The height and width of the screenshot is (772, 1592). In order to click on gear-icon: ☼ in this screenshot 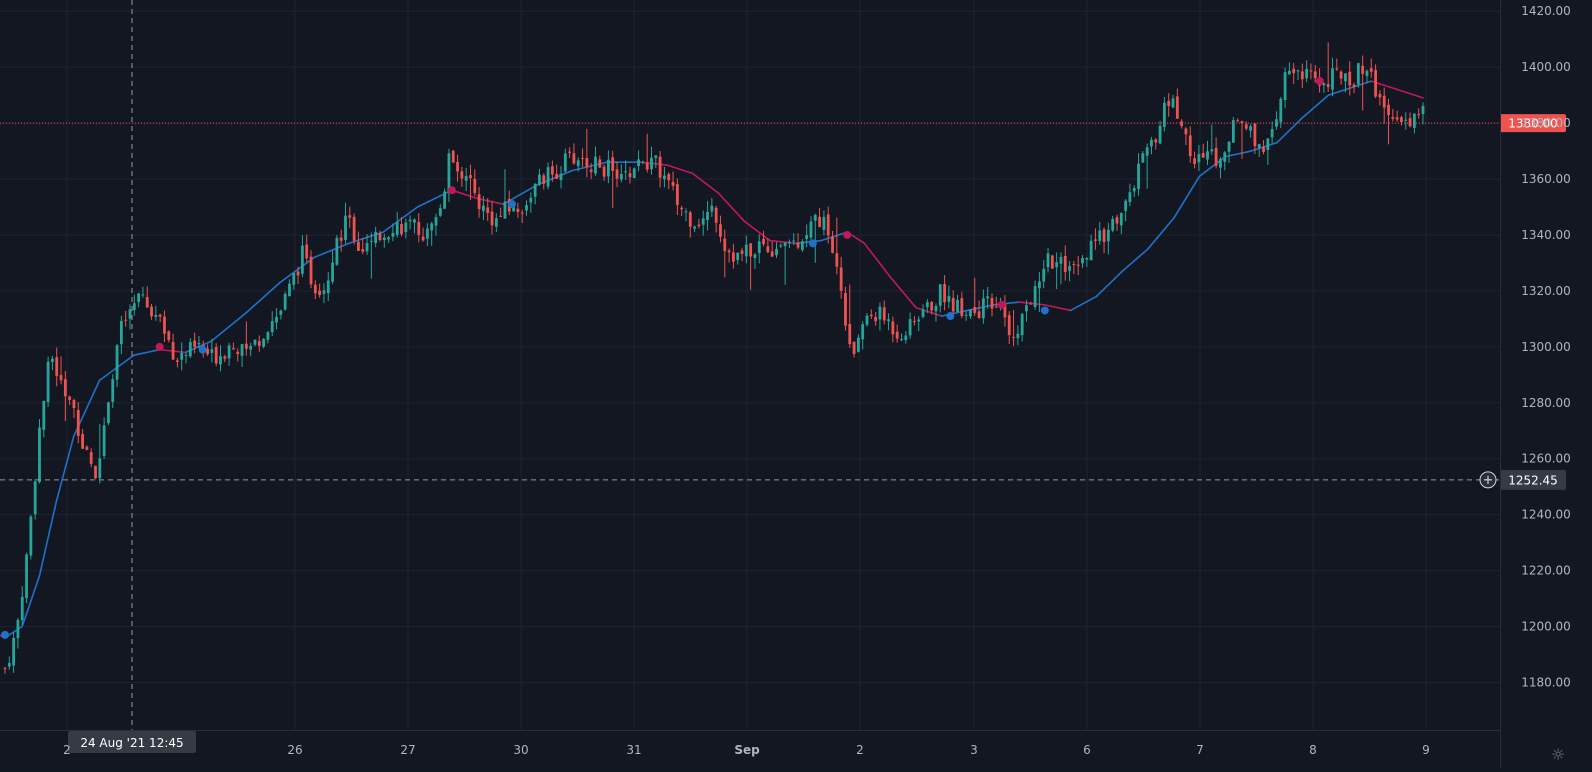, I will do `click(1558, 754)`.